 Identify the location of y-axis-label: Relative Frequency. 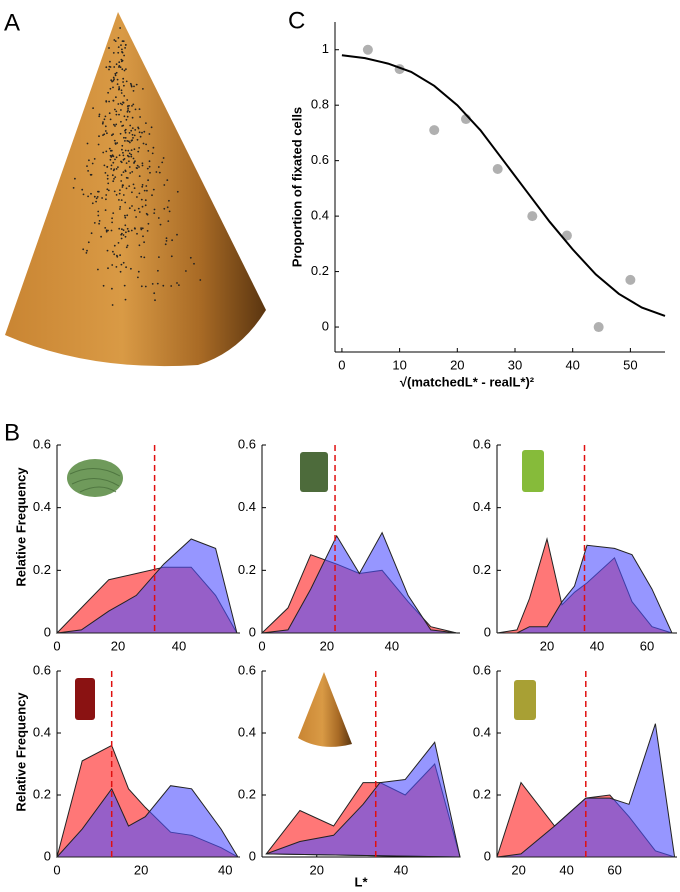
(20, 527).